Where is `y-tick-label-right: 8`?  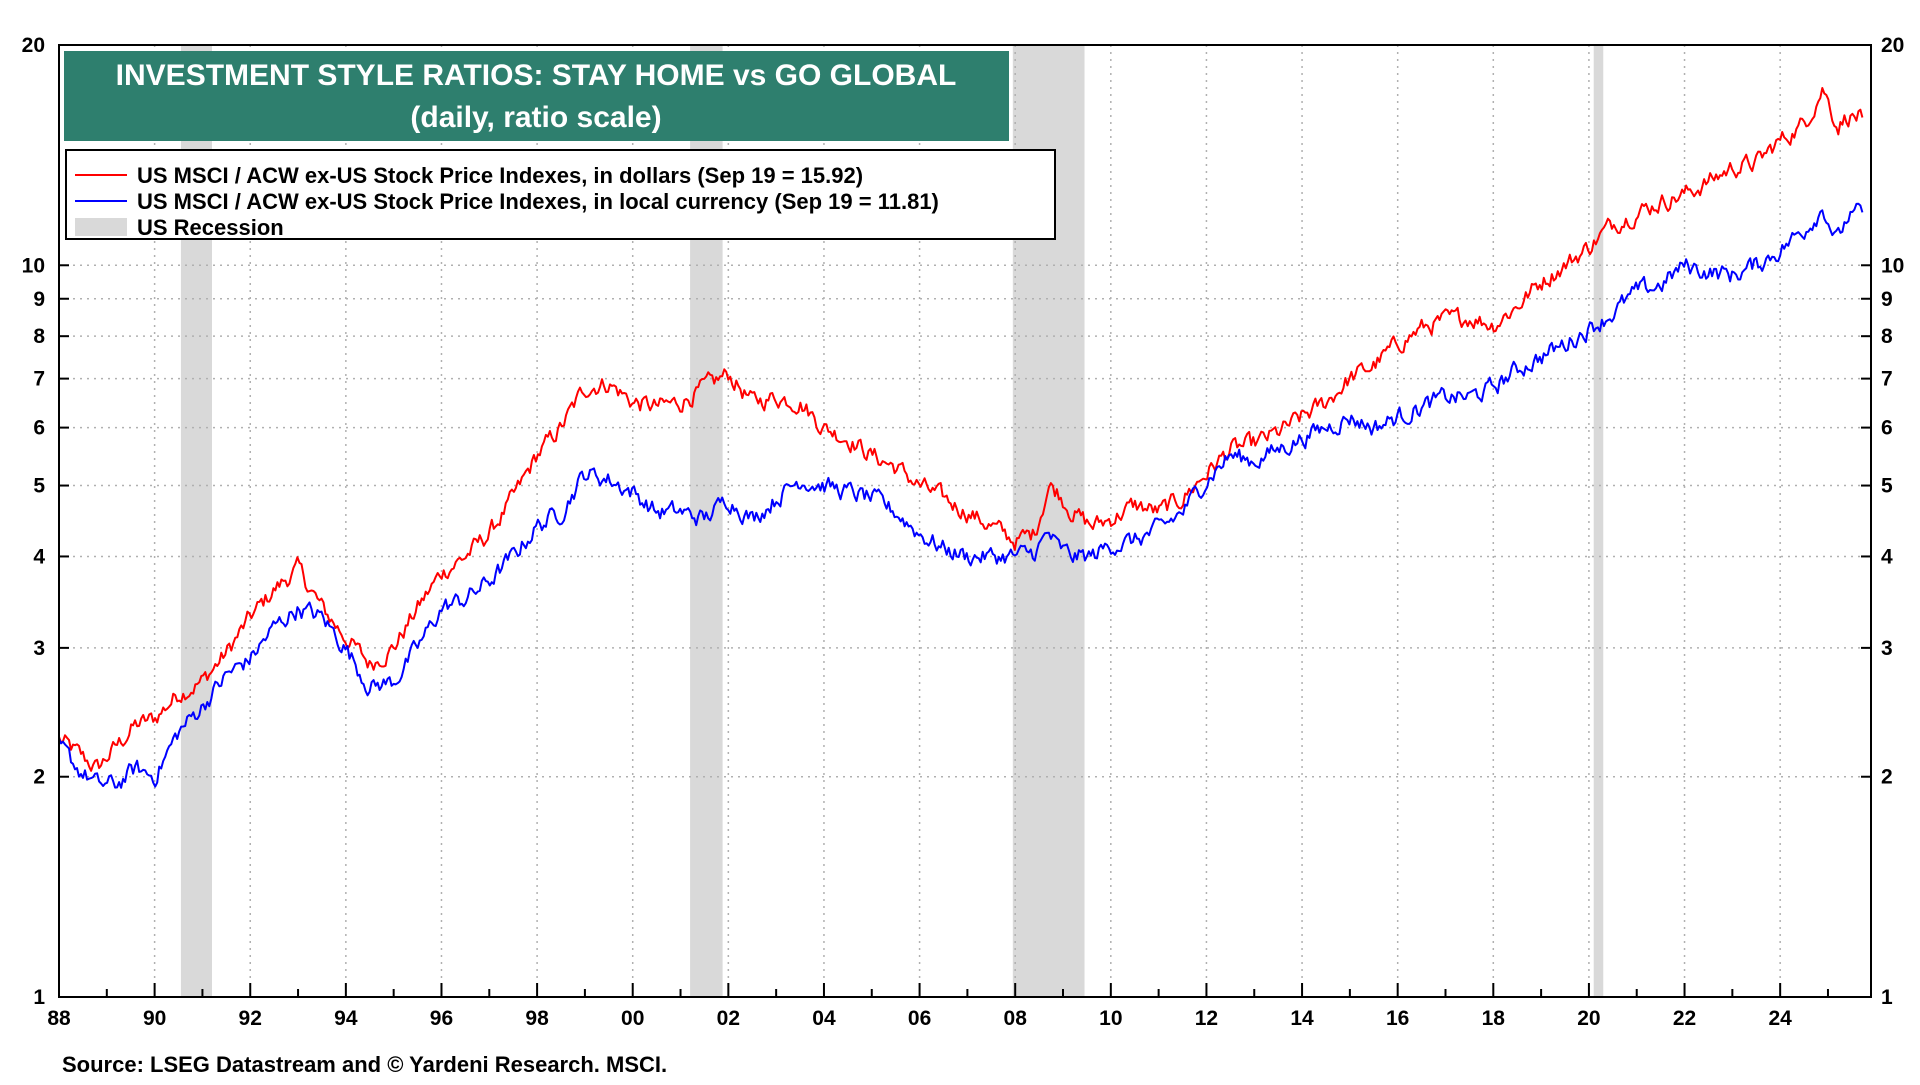 y-tick-label-right: 8 is located at coordinates (1887, 336).